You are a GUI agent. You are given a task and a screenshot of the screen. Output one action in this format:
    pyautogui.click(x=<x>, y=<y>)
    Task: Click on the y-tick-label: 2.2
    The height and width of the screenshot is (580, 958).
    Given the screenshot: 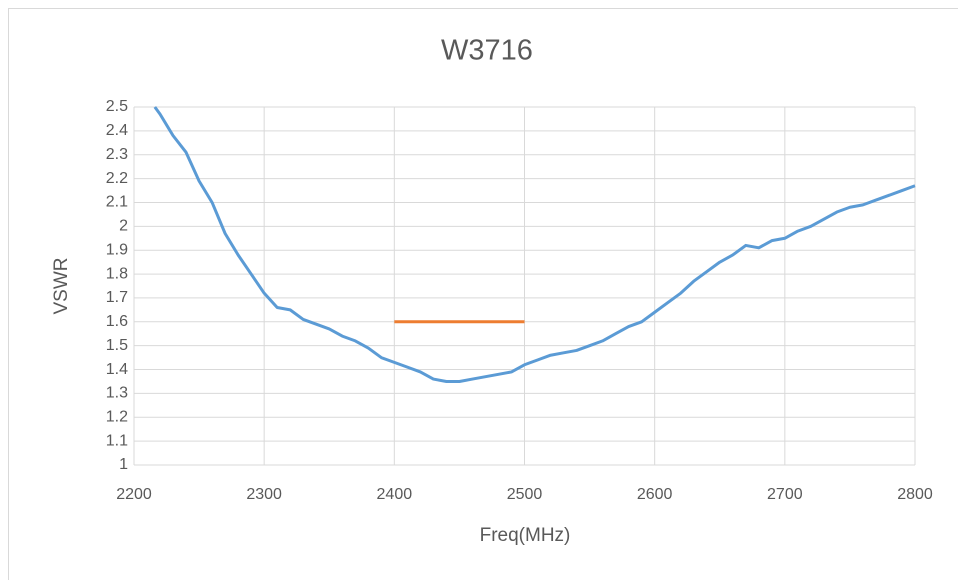 What is the action you would take?
    pyautogui.click(x=117, y=178)
    